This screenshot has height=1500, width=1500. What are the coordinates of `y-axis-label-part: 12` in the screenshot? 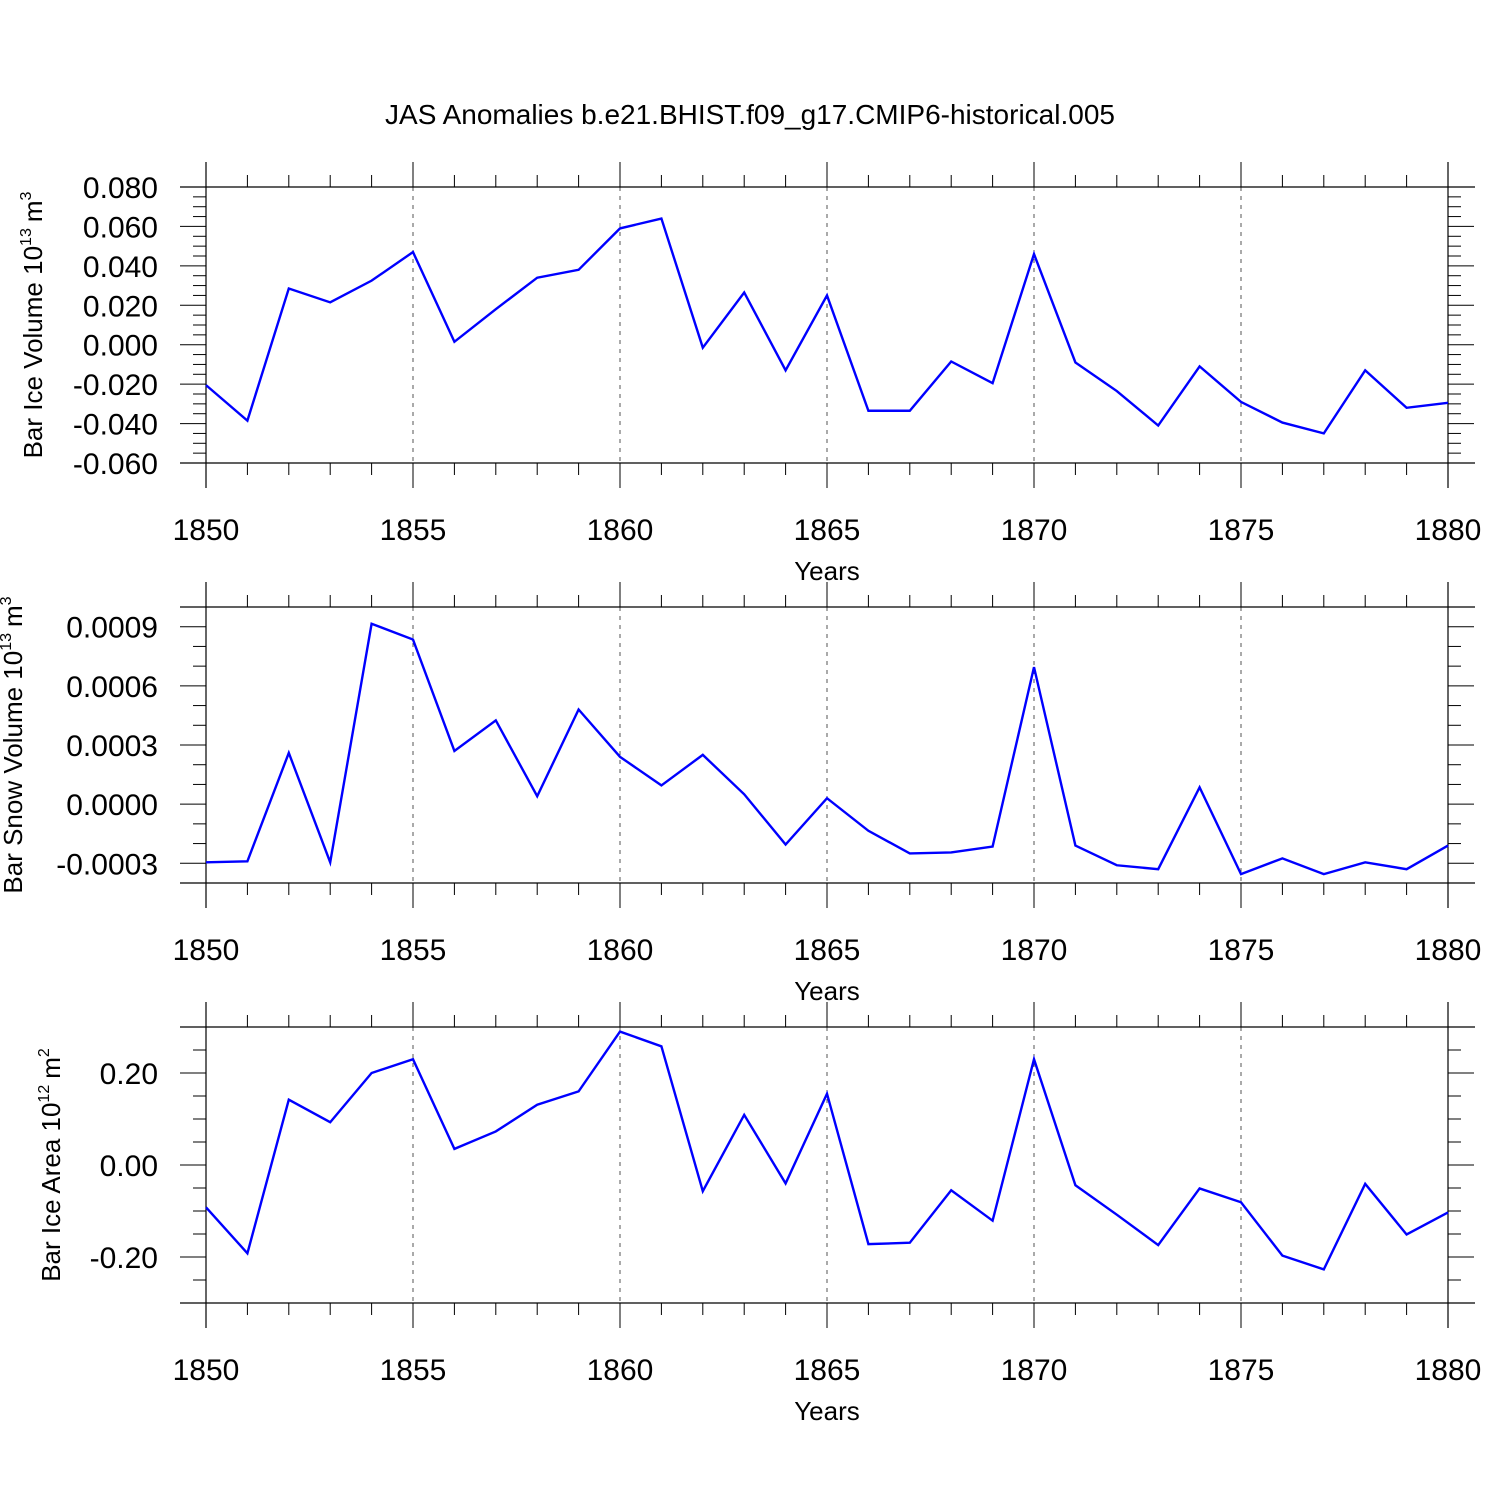 It's located at (44, 1094).